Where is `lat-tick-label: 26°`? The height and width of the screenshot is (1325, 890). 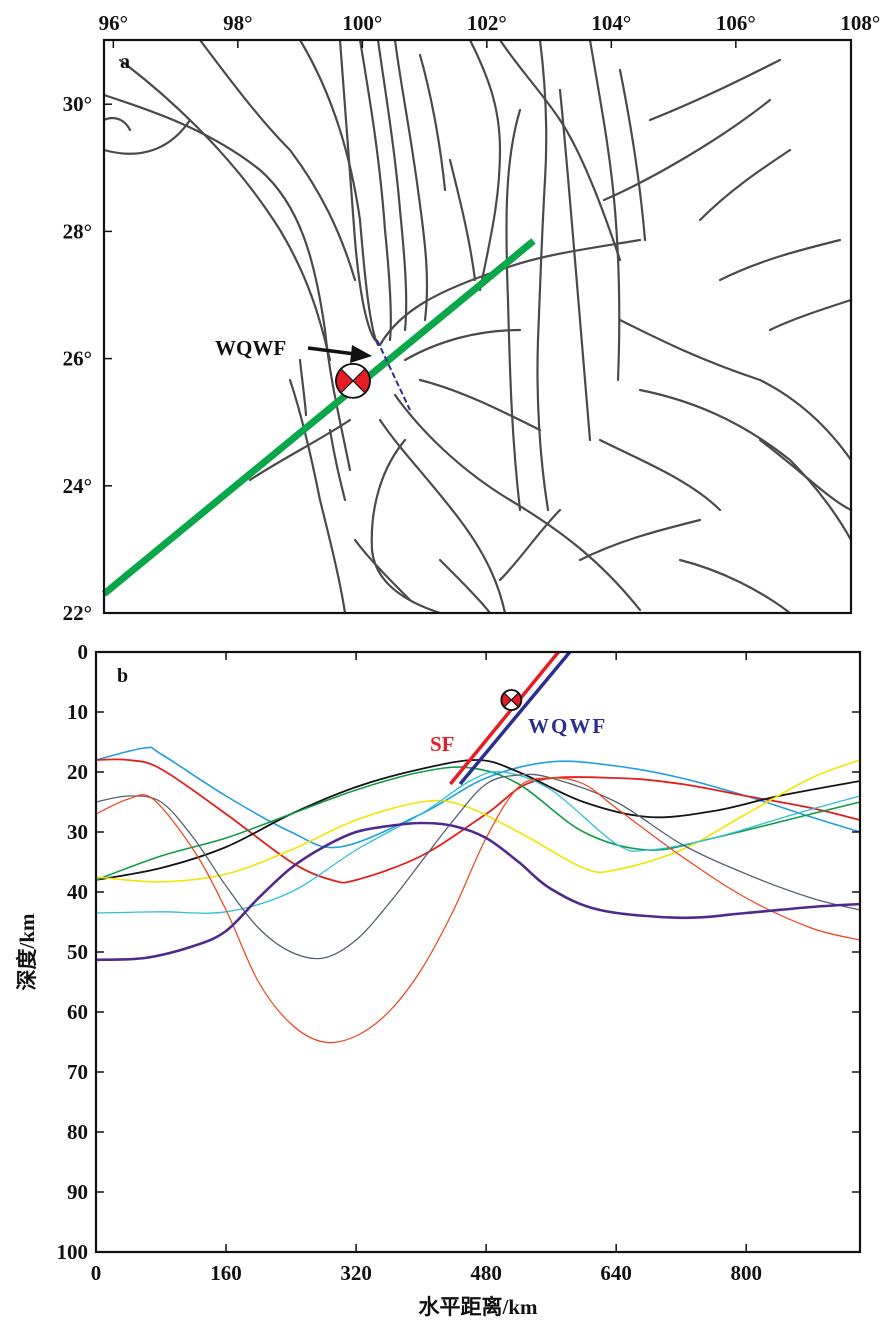 lat-tick-label: 26° is located at coordinates (77, 359).